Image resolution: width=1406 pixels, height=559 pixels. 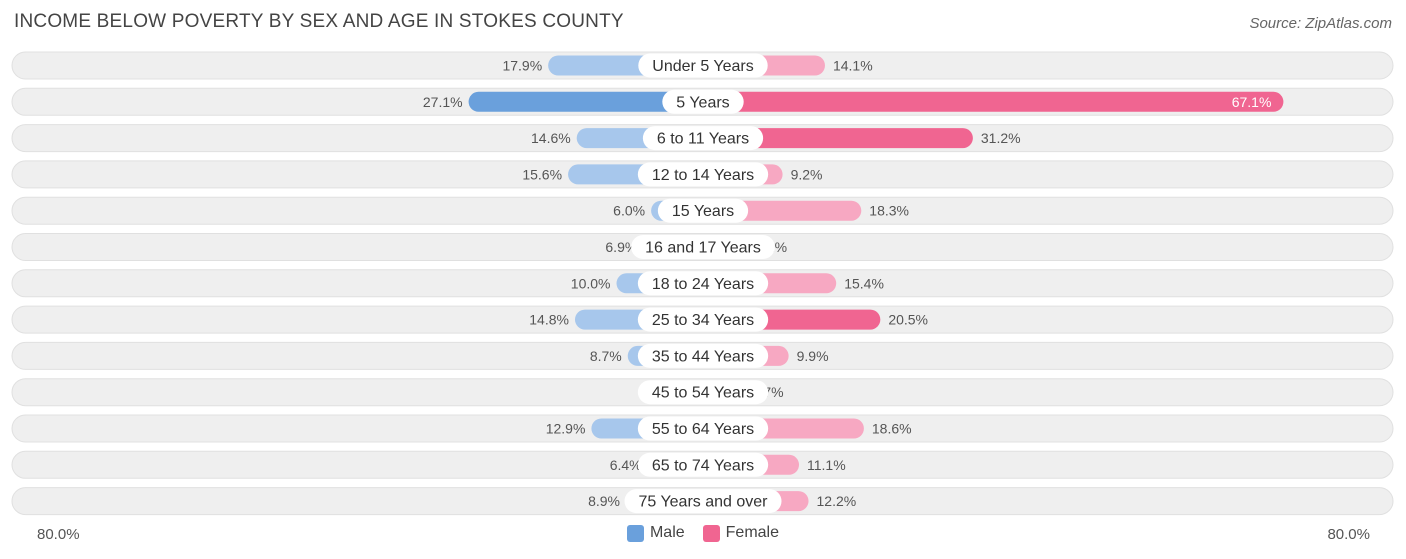 What do you see at coordinates (58, 534) in the screenshot?
I see `axis-left-label: 80.0%` at bounding box center [58, 534].